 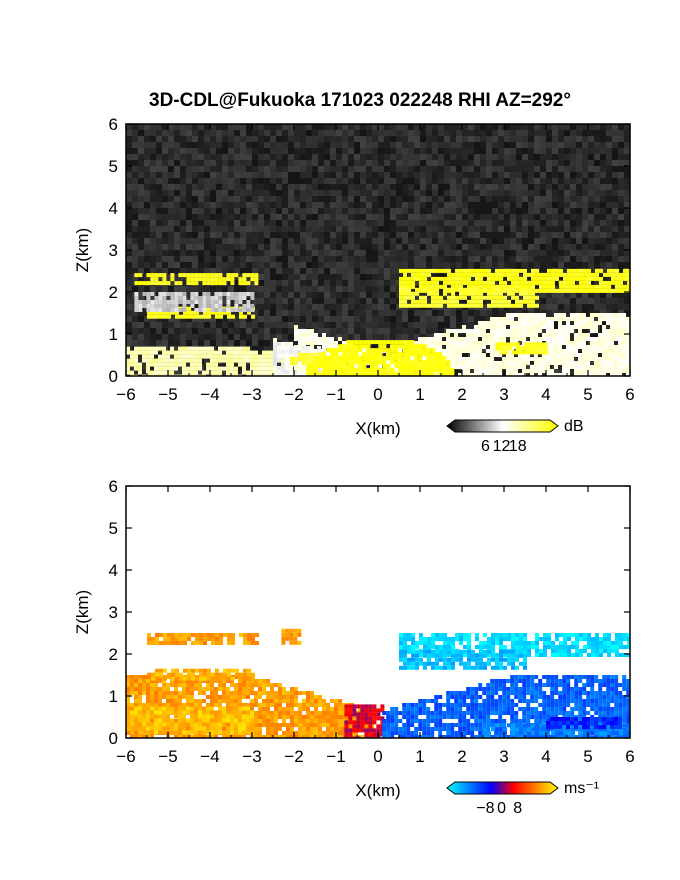 I want to click on figure-title: 3D-CDL@Fukuoka 171023 022248 RHI AZ=292°, so click(x=360, y=100).